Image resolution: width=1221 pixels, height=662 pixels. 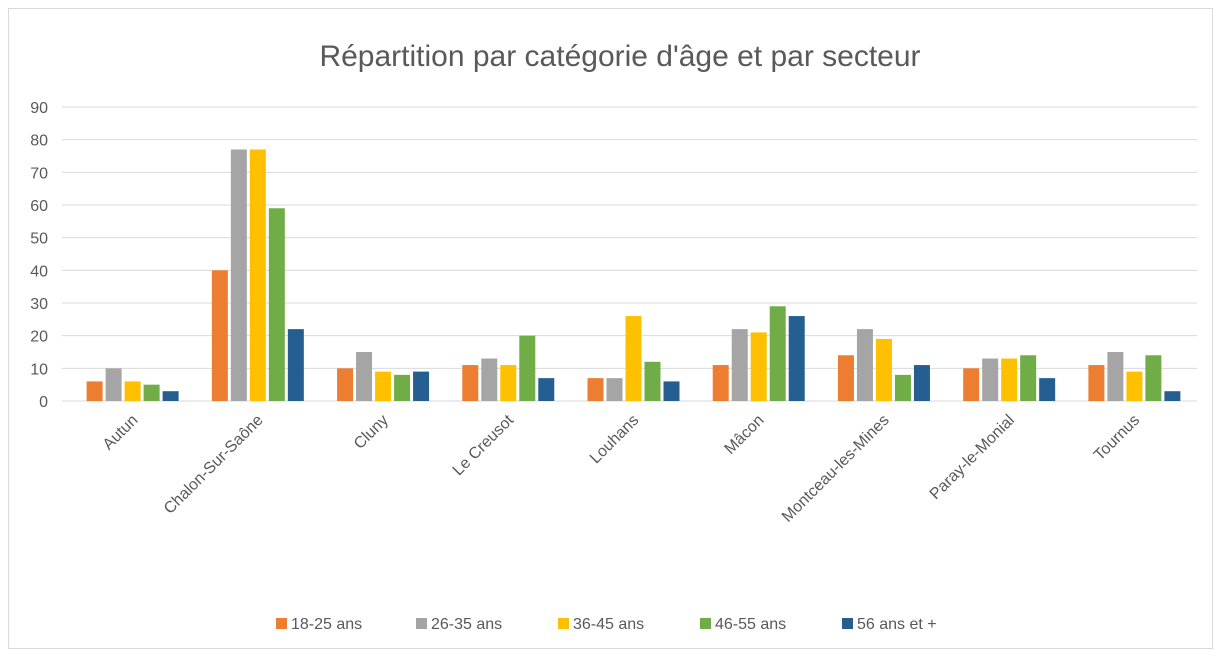 What do you see at coordinates (39, 271) in the screenshot?
I see `y-tick-label: 40` at bounding box center [39, 271].